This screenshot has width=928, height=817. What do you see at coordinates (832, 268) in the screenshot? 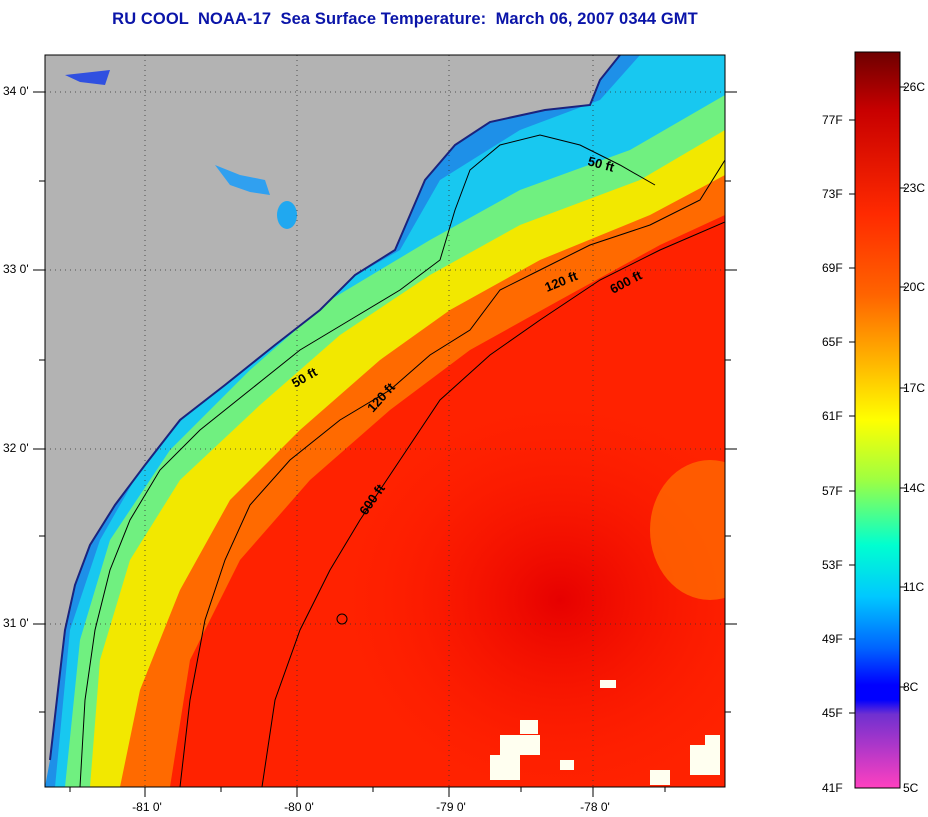
I see `colorbar-f-label: 69F` at bounding box center [832, 268].